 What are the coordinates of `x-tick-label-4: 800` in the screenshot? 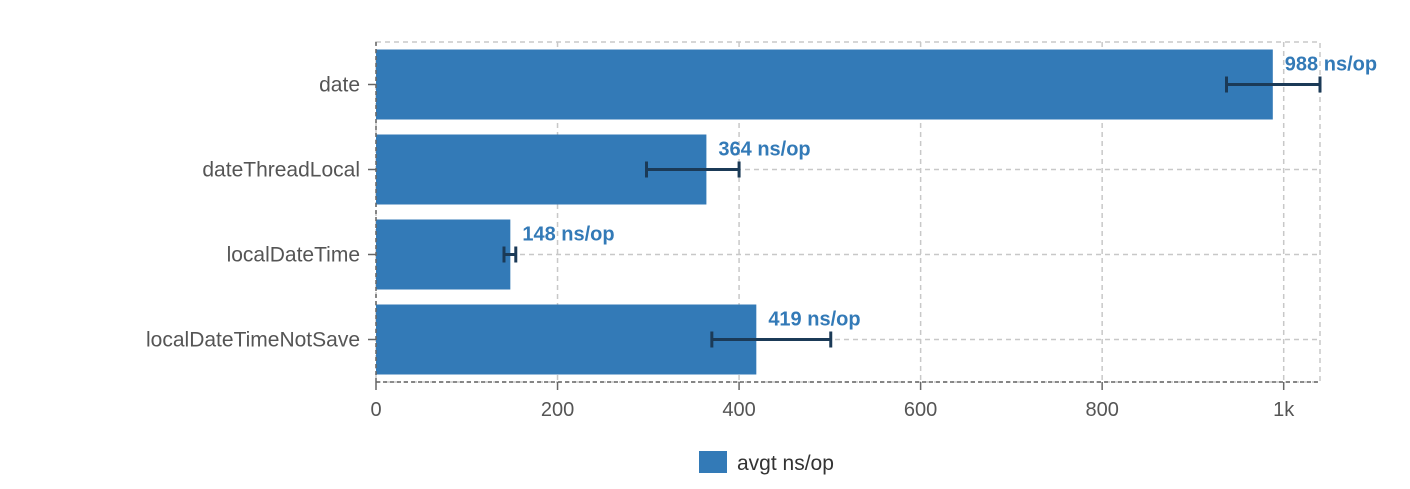 It's located at (1101, 410).